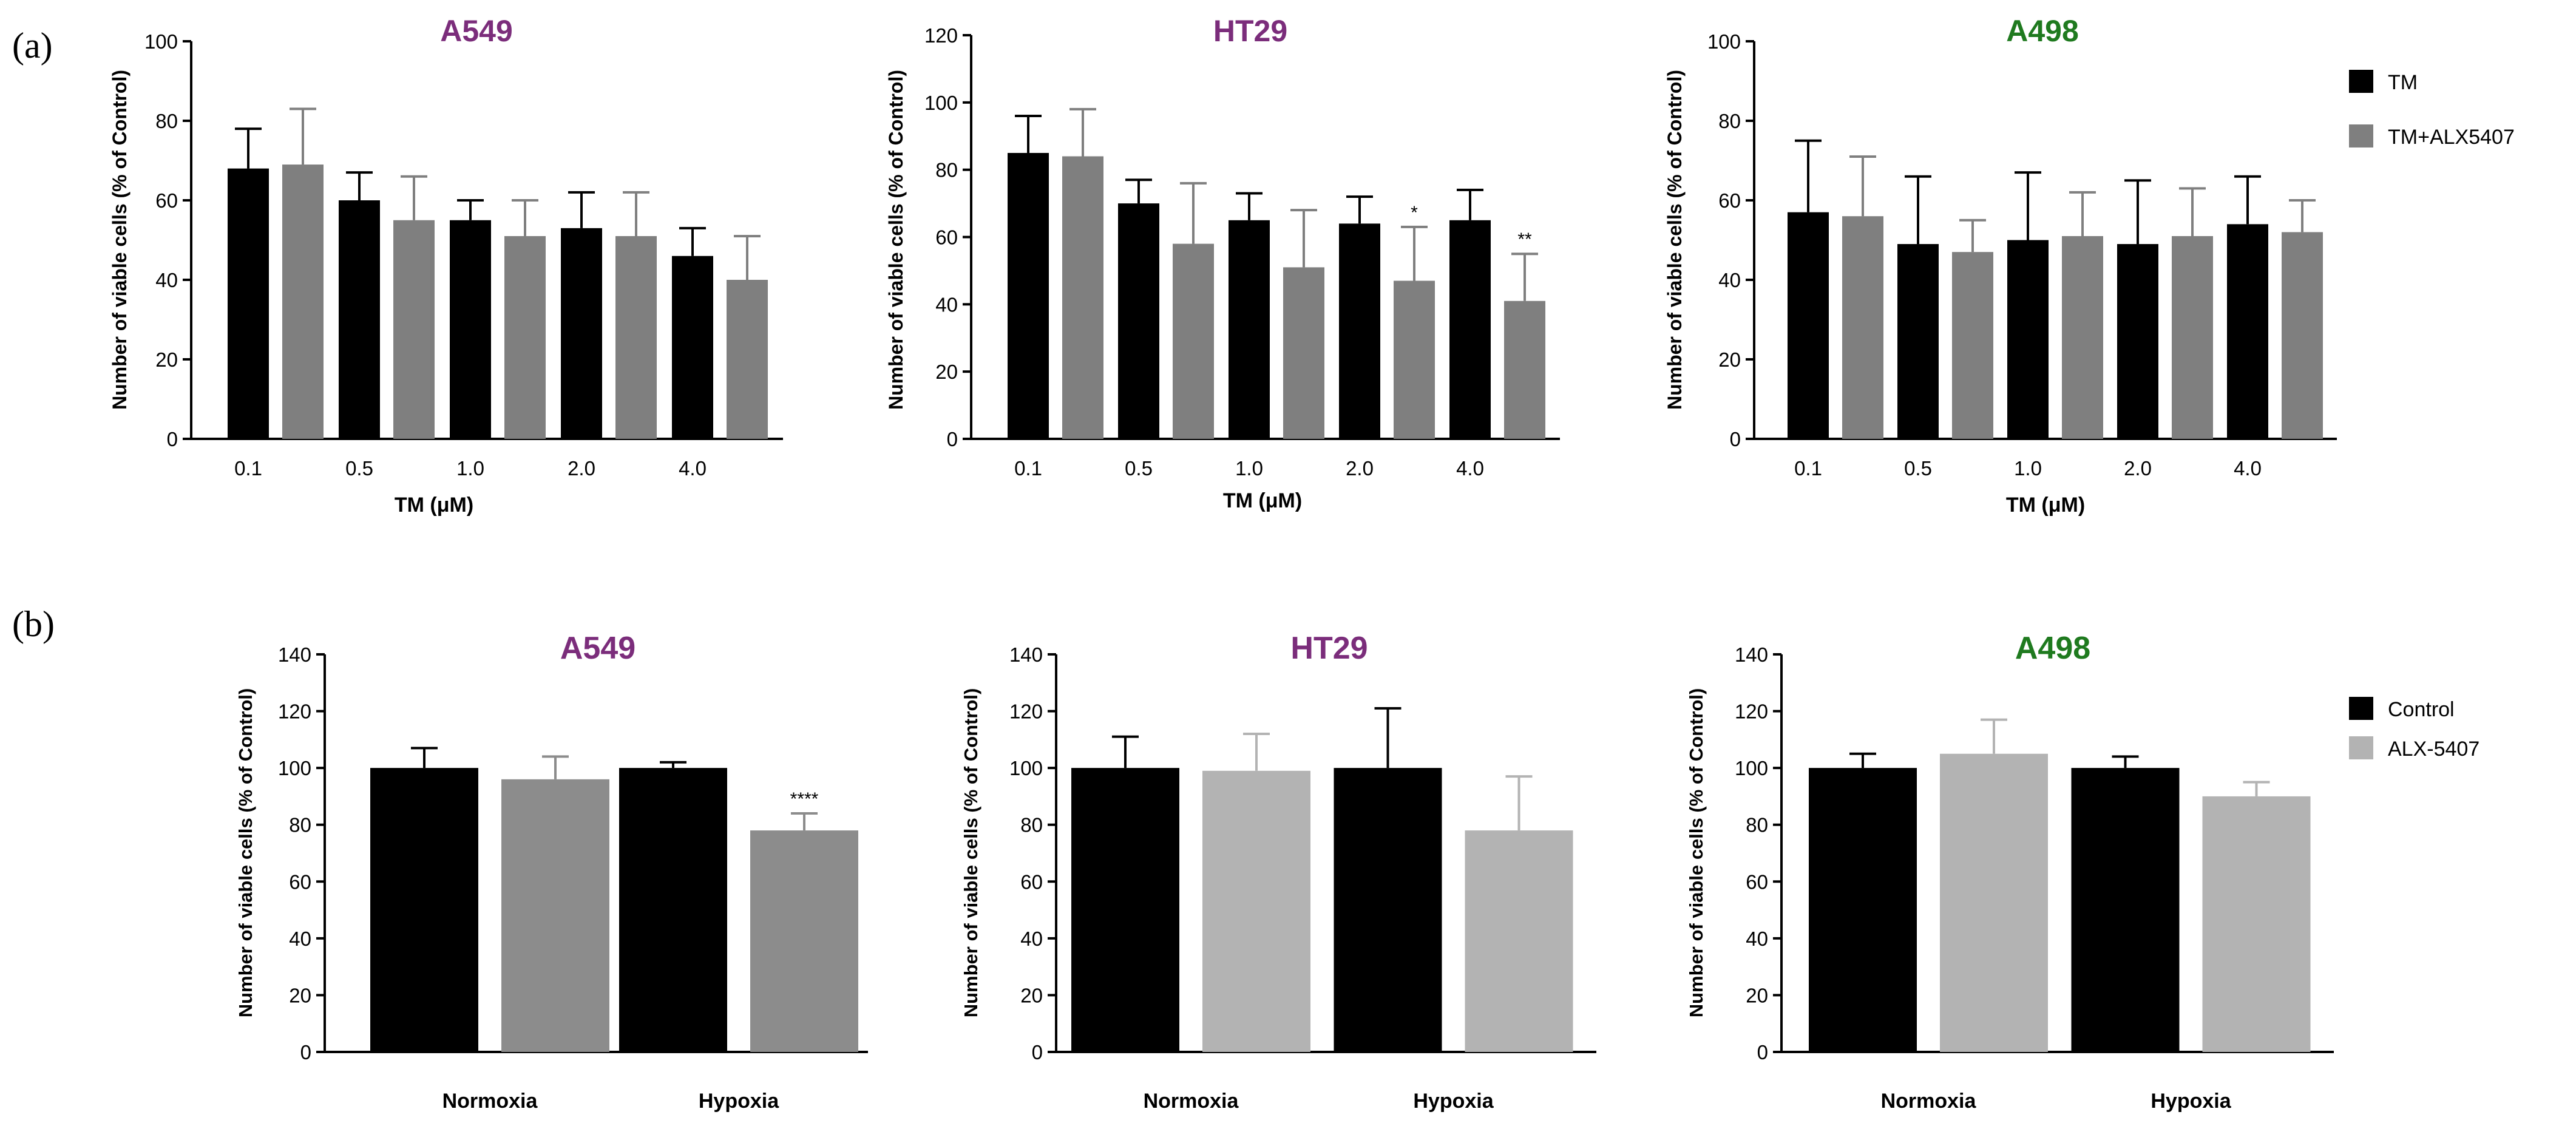 The height and width of the screenshot is (1126, 2576). What do you see at coordinates (1524, 239) in the screenshot?
I see `significance-marker: **` at bounding box center [1524, 239].